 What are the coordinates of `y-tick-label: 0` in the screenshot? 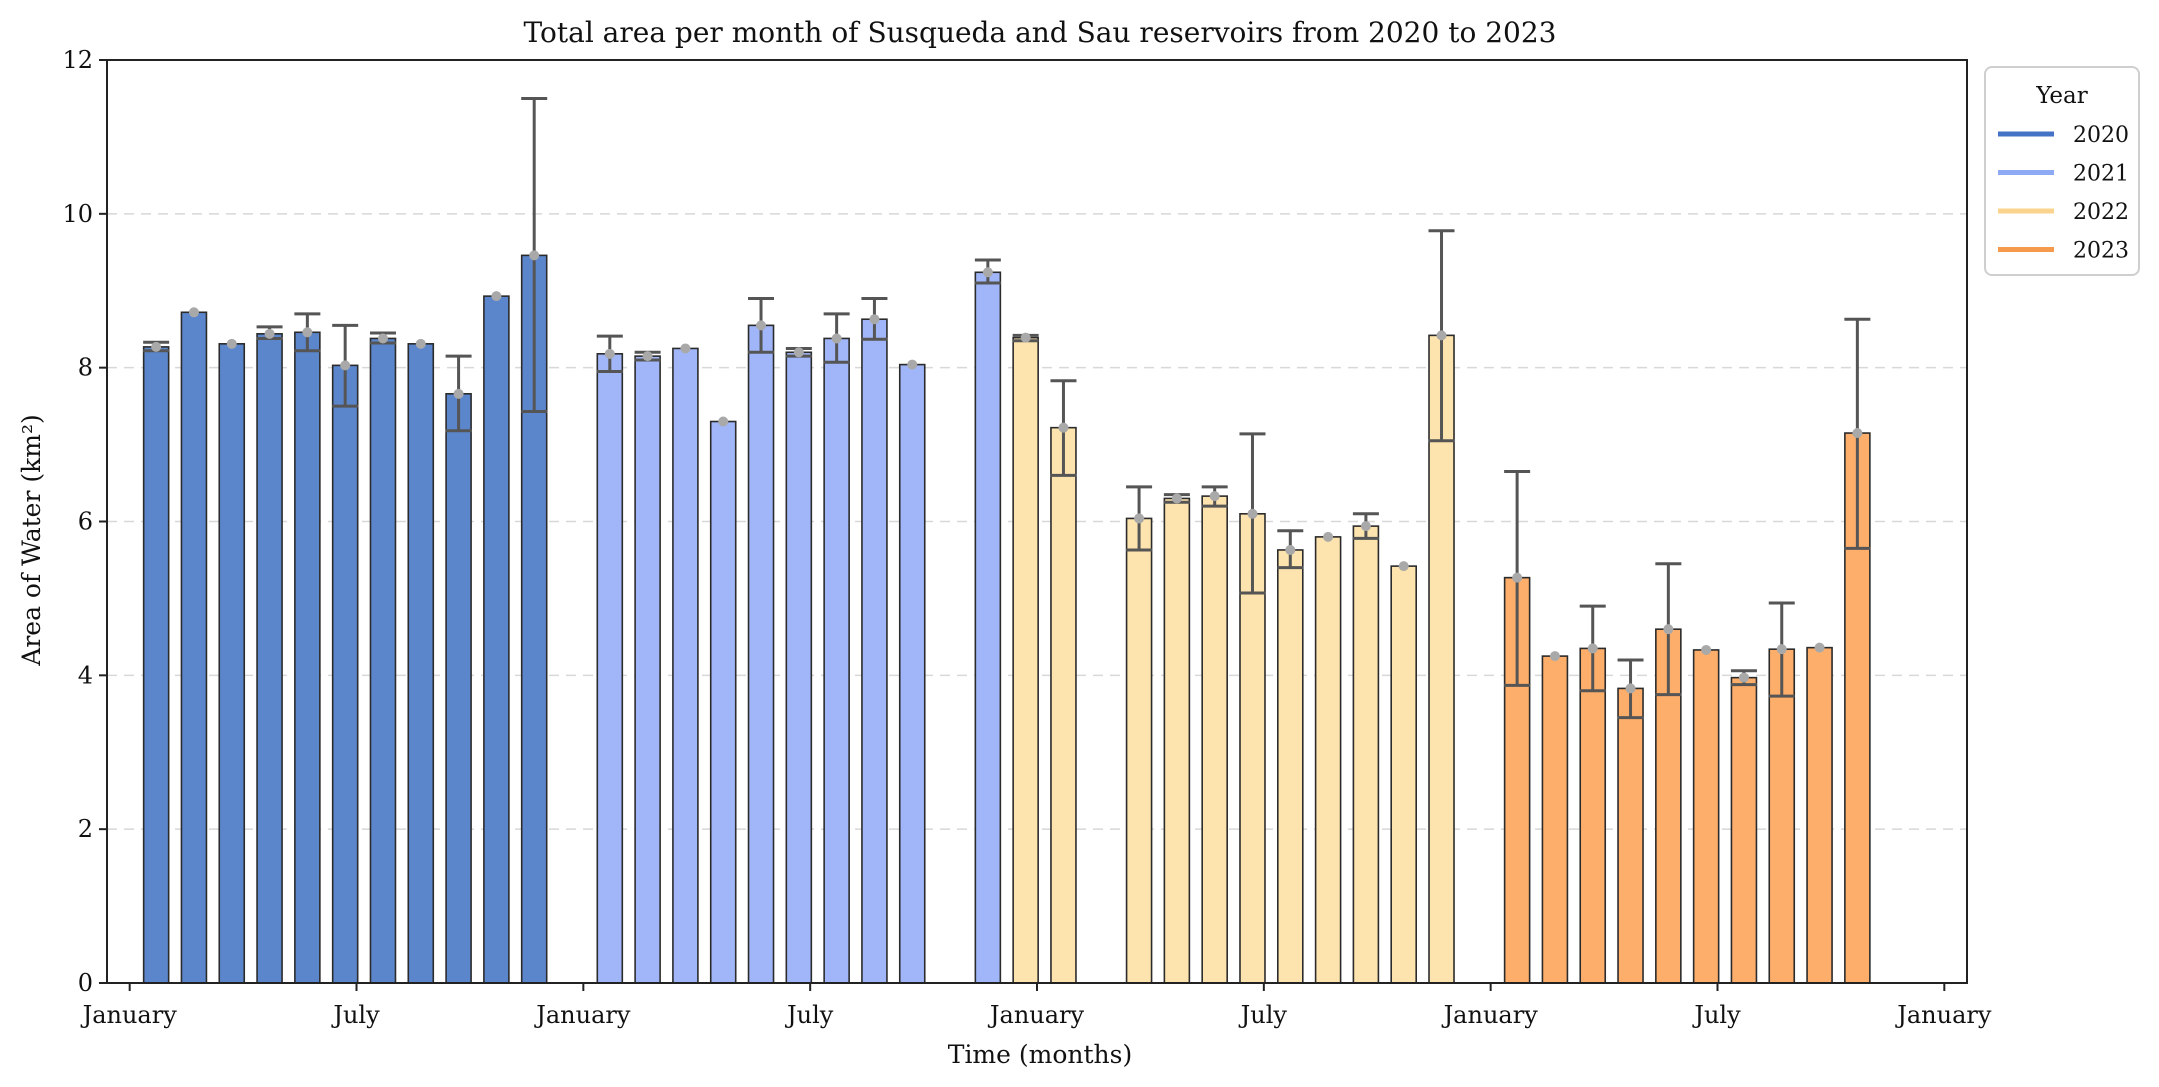 It's located at (85, 983).